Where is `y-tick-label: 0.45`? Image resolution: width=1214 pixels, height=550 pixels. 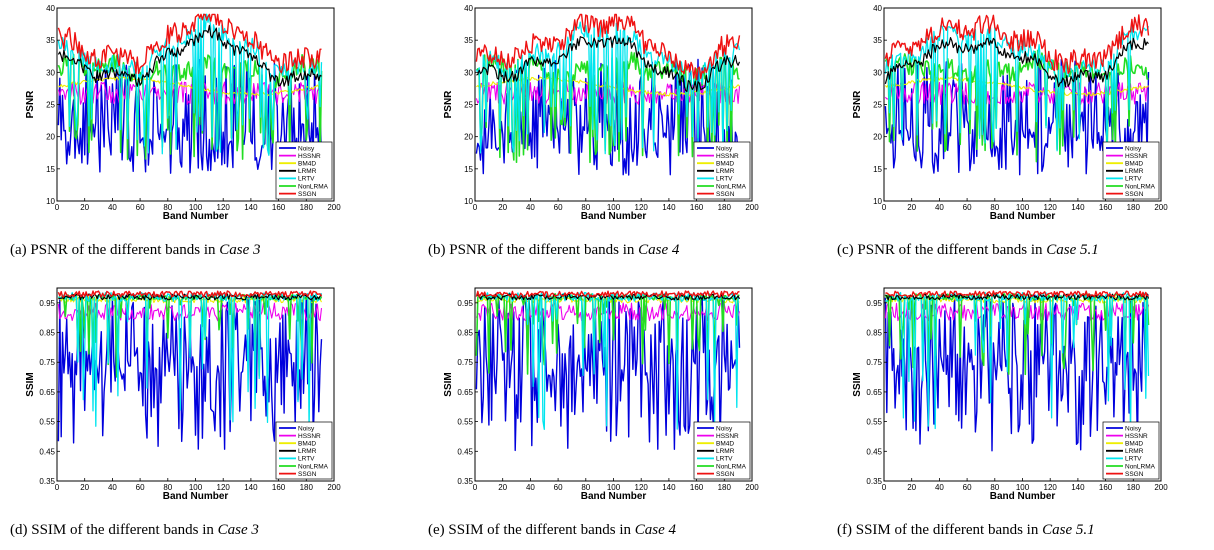 y-tick-label: 0.45 is located at coordinates (47, 451).